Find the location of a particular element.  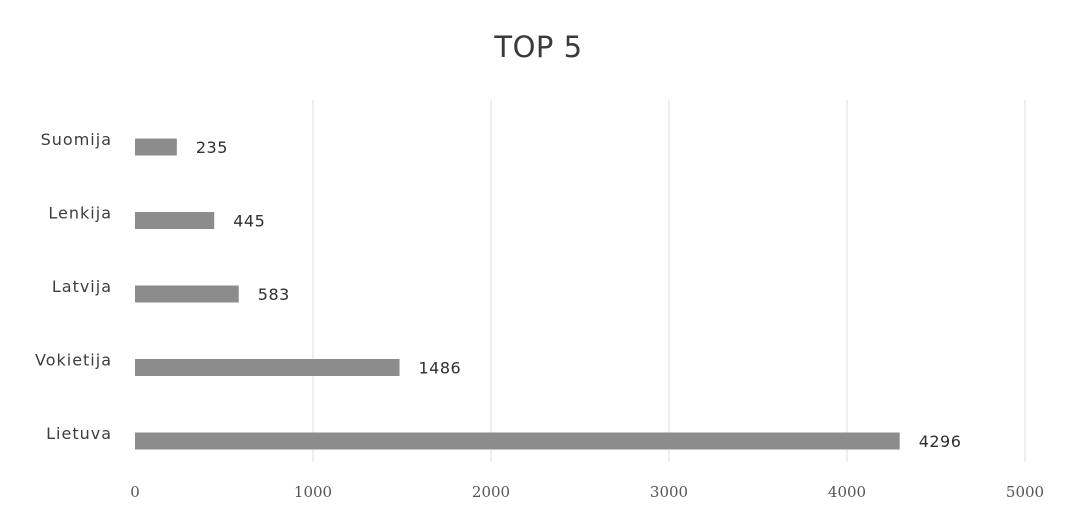

data-label: 4296 is located at coordinates (940, 441).